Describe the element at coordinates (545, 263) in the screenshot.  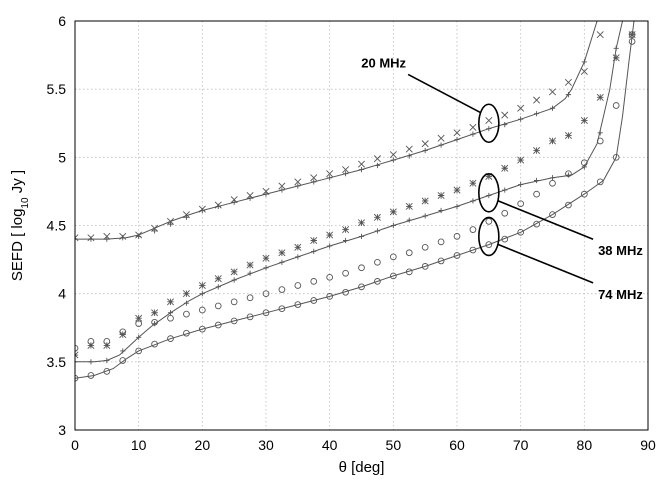
I see `leader-line` at that location.